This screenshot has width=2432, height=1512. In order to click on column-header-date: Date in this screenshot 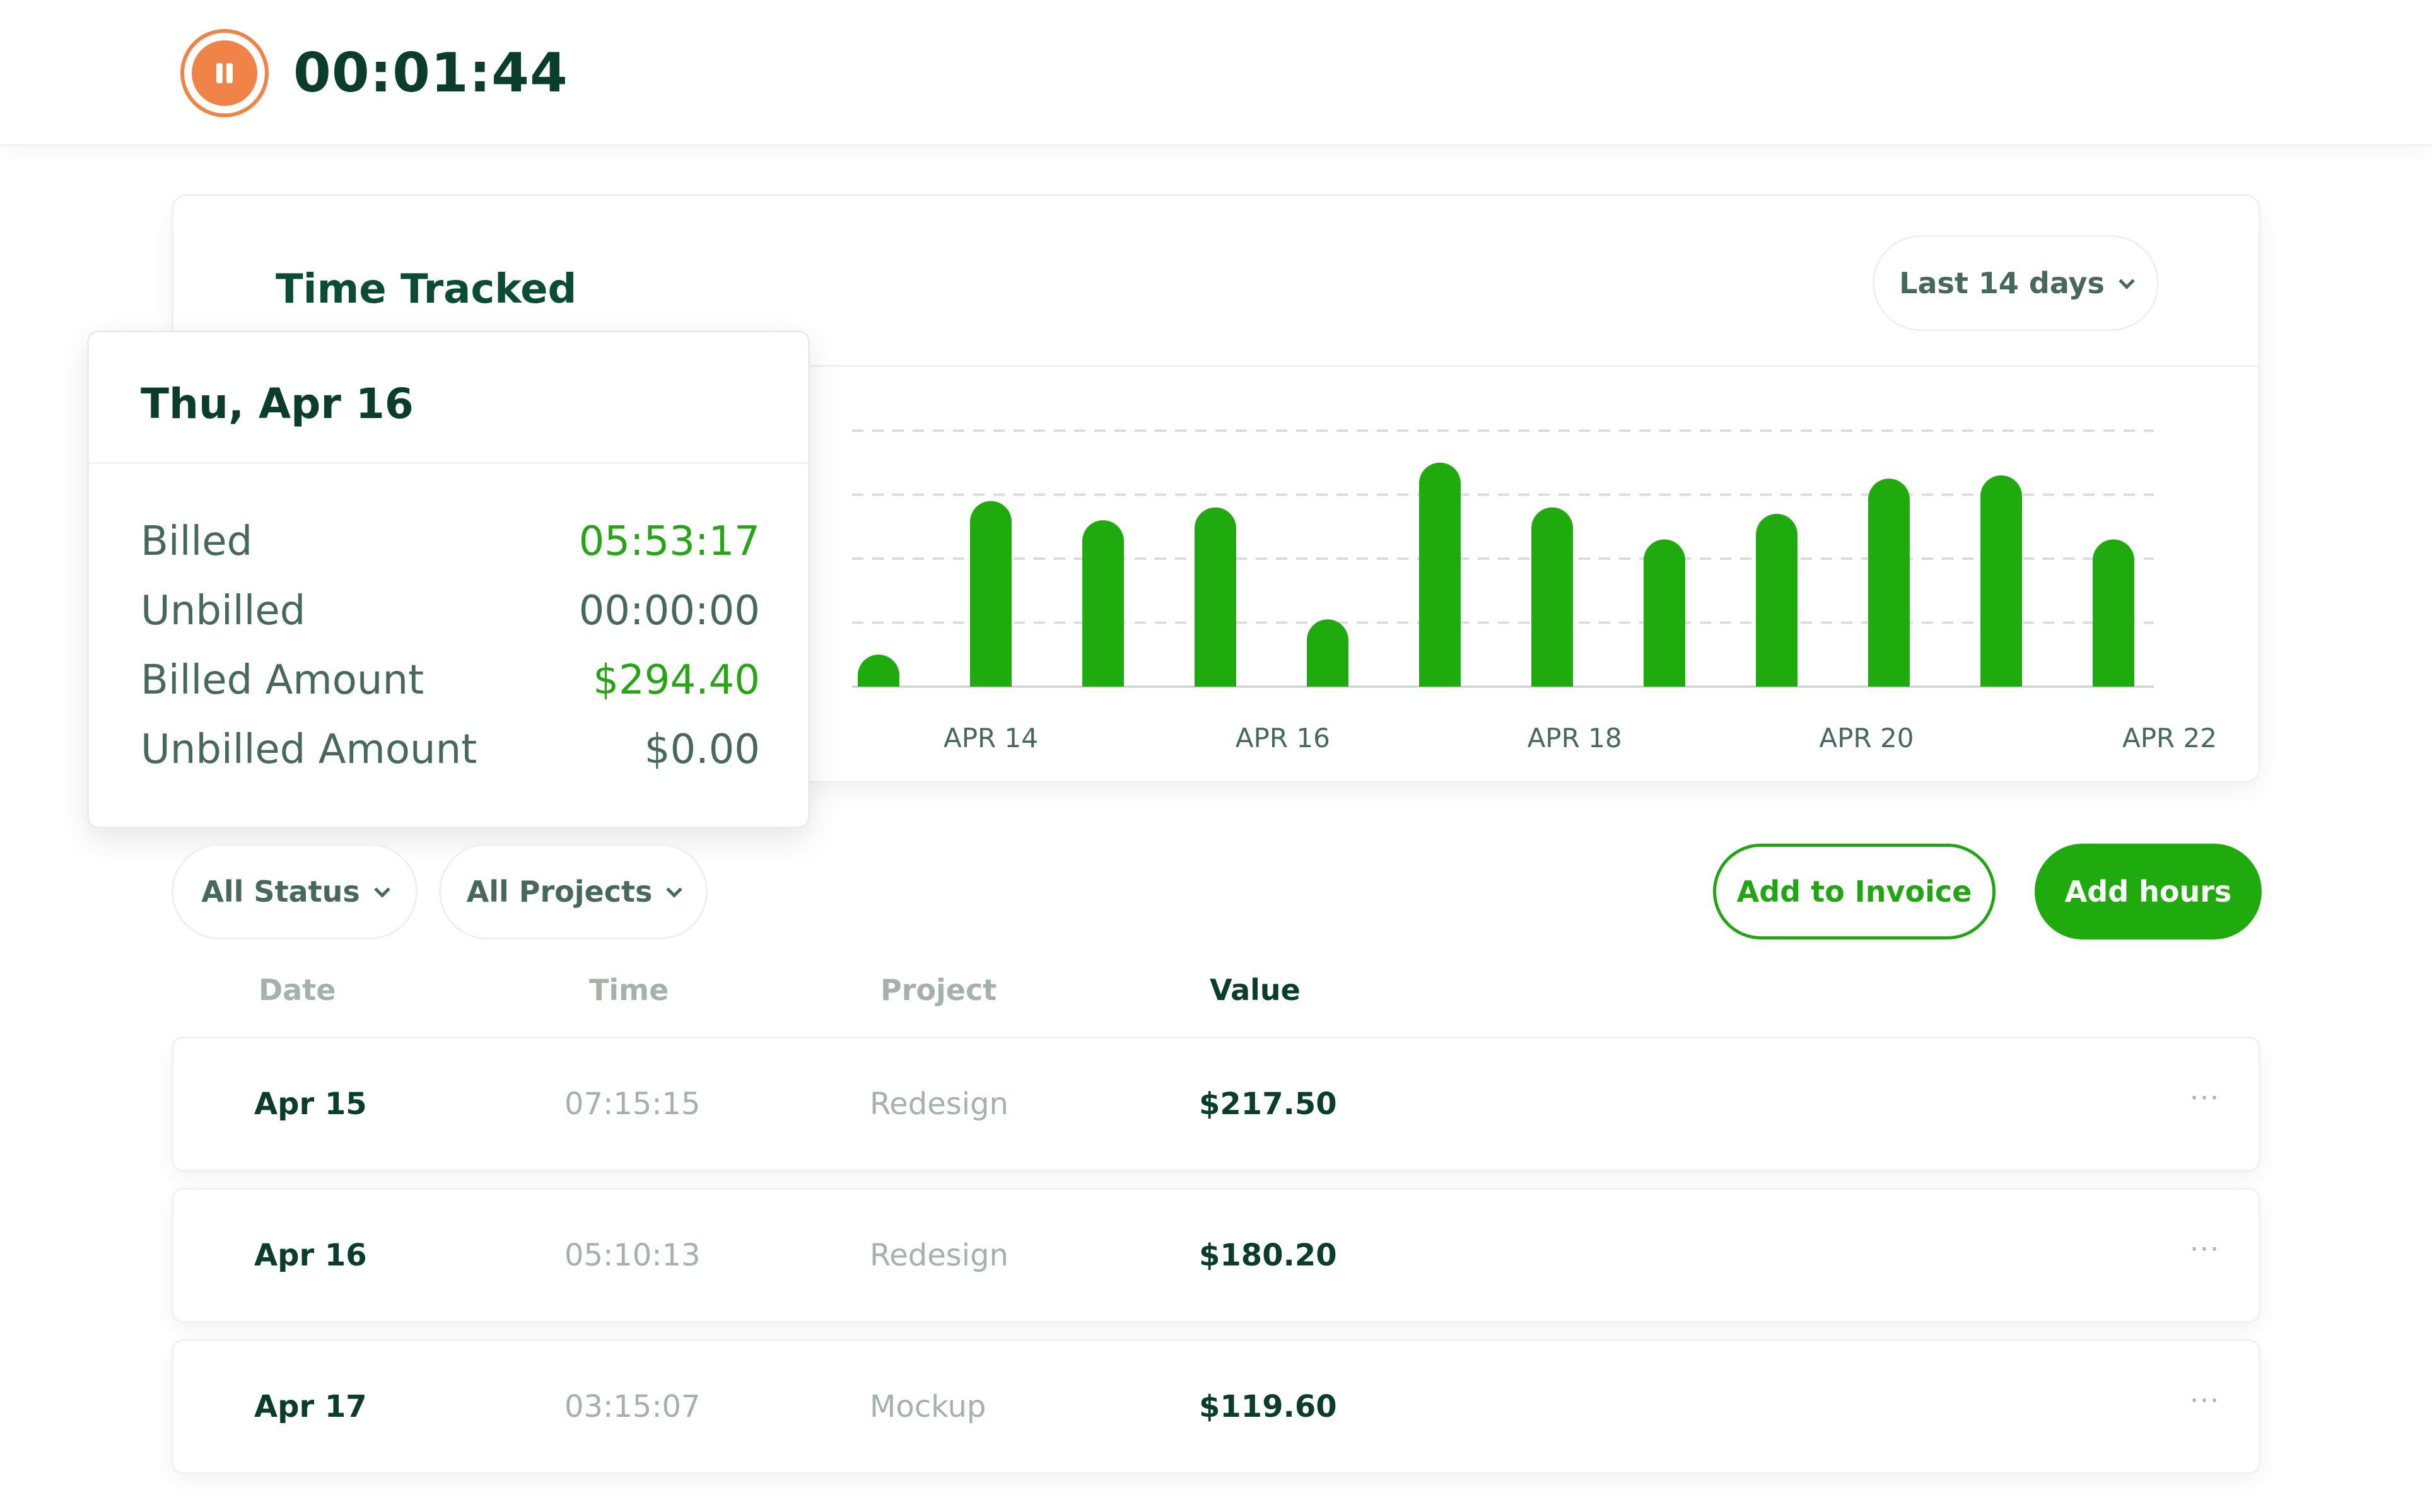, I will do `click(297, 990)`.